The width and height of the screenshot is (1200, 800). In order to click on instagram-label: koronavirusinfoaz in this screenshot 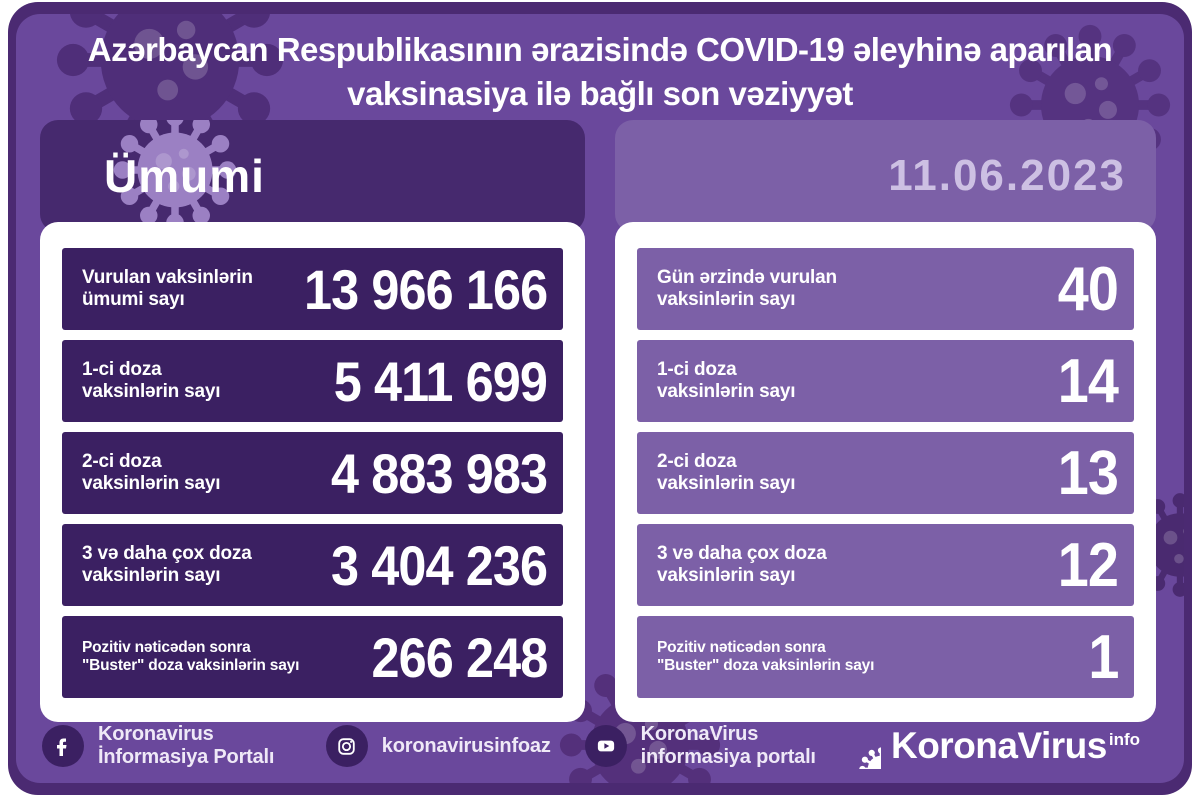, I will do `click(466, 745)`.